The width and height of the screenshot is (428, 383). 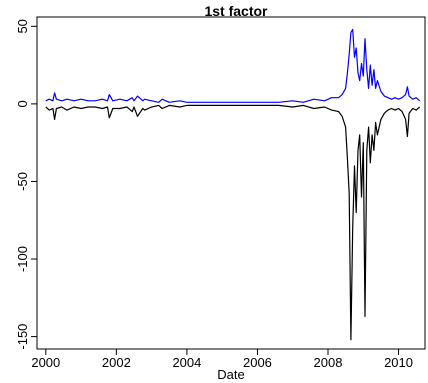 What do you see at coordinates (45, 362) in the screenshot?
I see `x-tick-label: 2000` at bounding box center [45, 362].